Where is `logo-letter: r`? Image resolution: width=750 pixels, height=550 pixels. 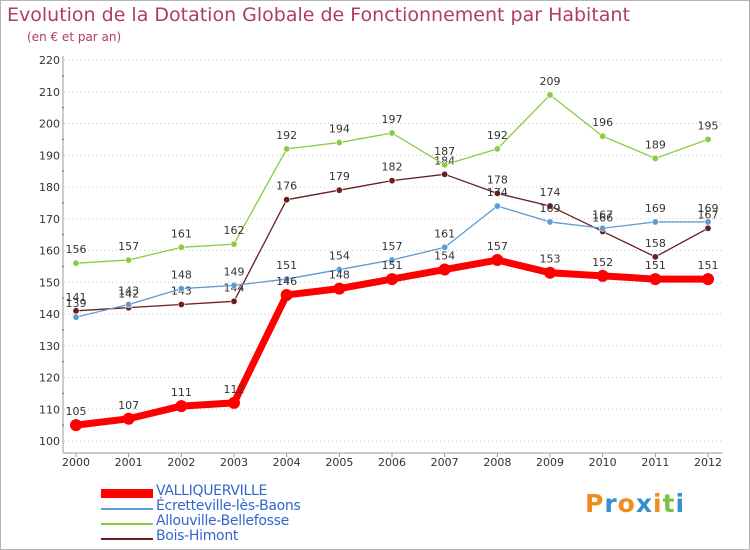 logo-letter: r is located at coordinates (611, 503).